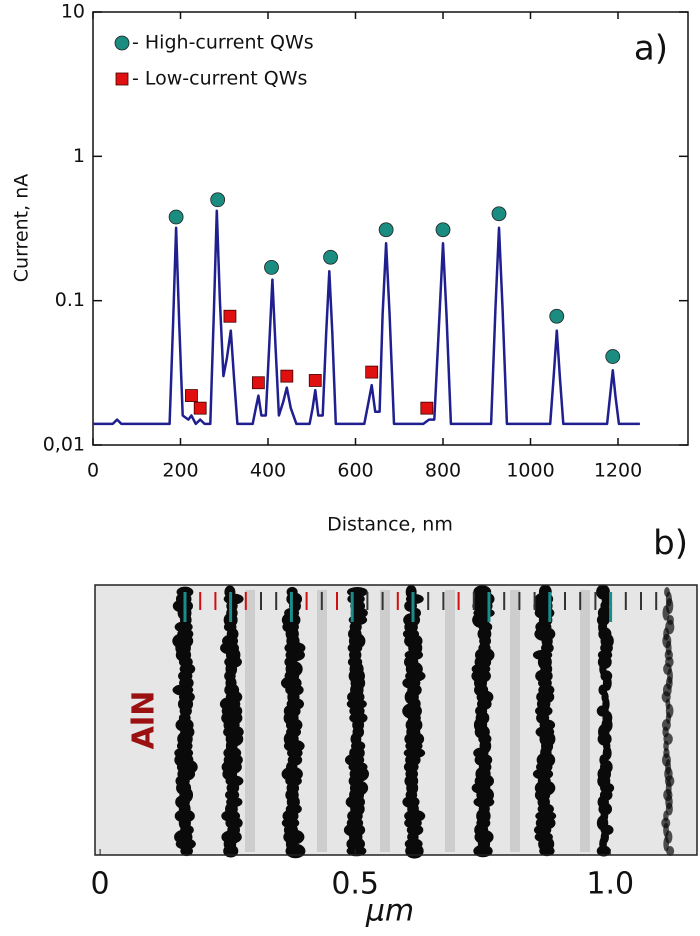  Describe the element at coordinates (670, 544) in the screenshot. I see `panel-label: b)` at that location.